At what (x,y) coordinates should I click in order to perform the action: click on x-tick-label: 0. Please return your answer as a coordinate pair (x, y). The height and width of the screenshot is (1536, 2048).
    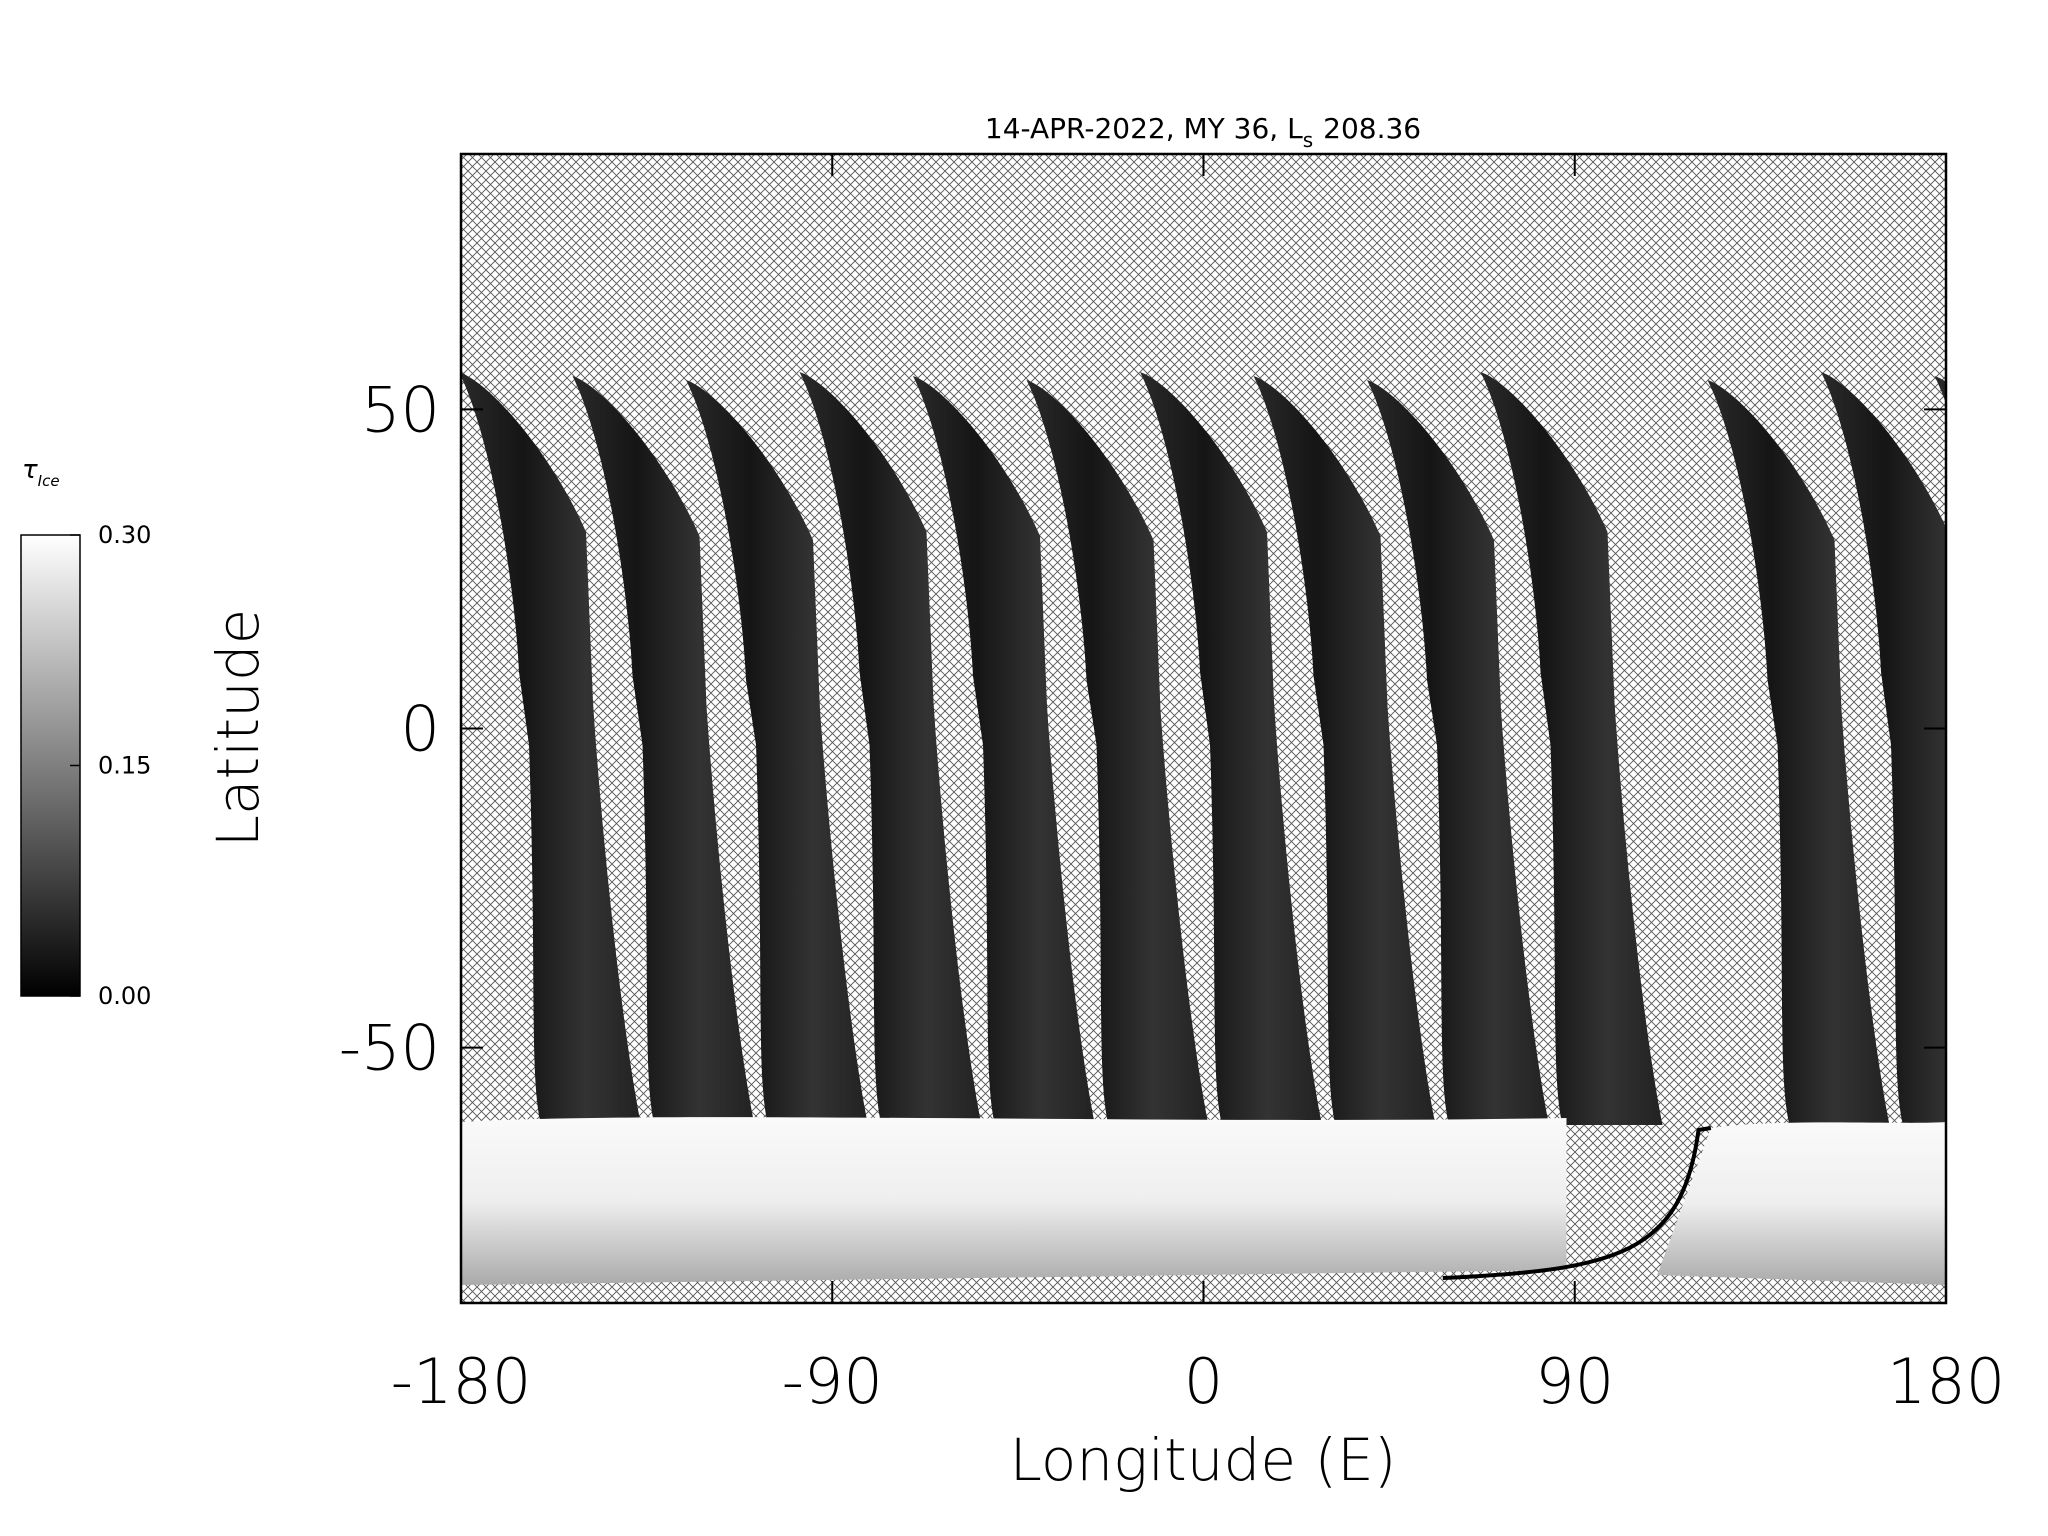
    Looking at the image, I should click on (1203, 1381).